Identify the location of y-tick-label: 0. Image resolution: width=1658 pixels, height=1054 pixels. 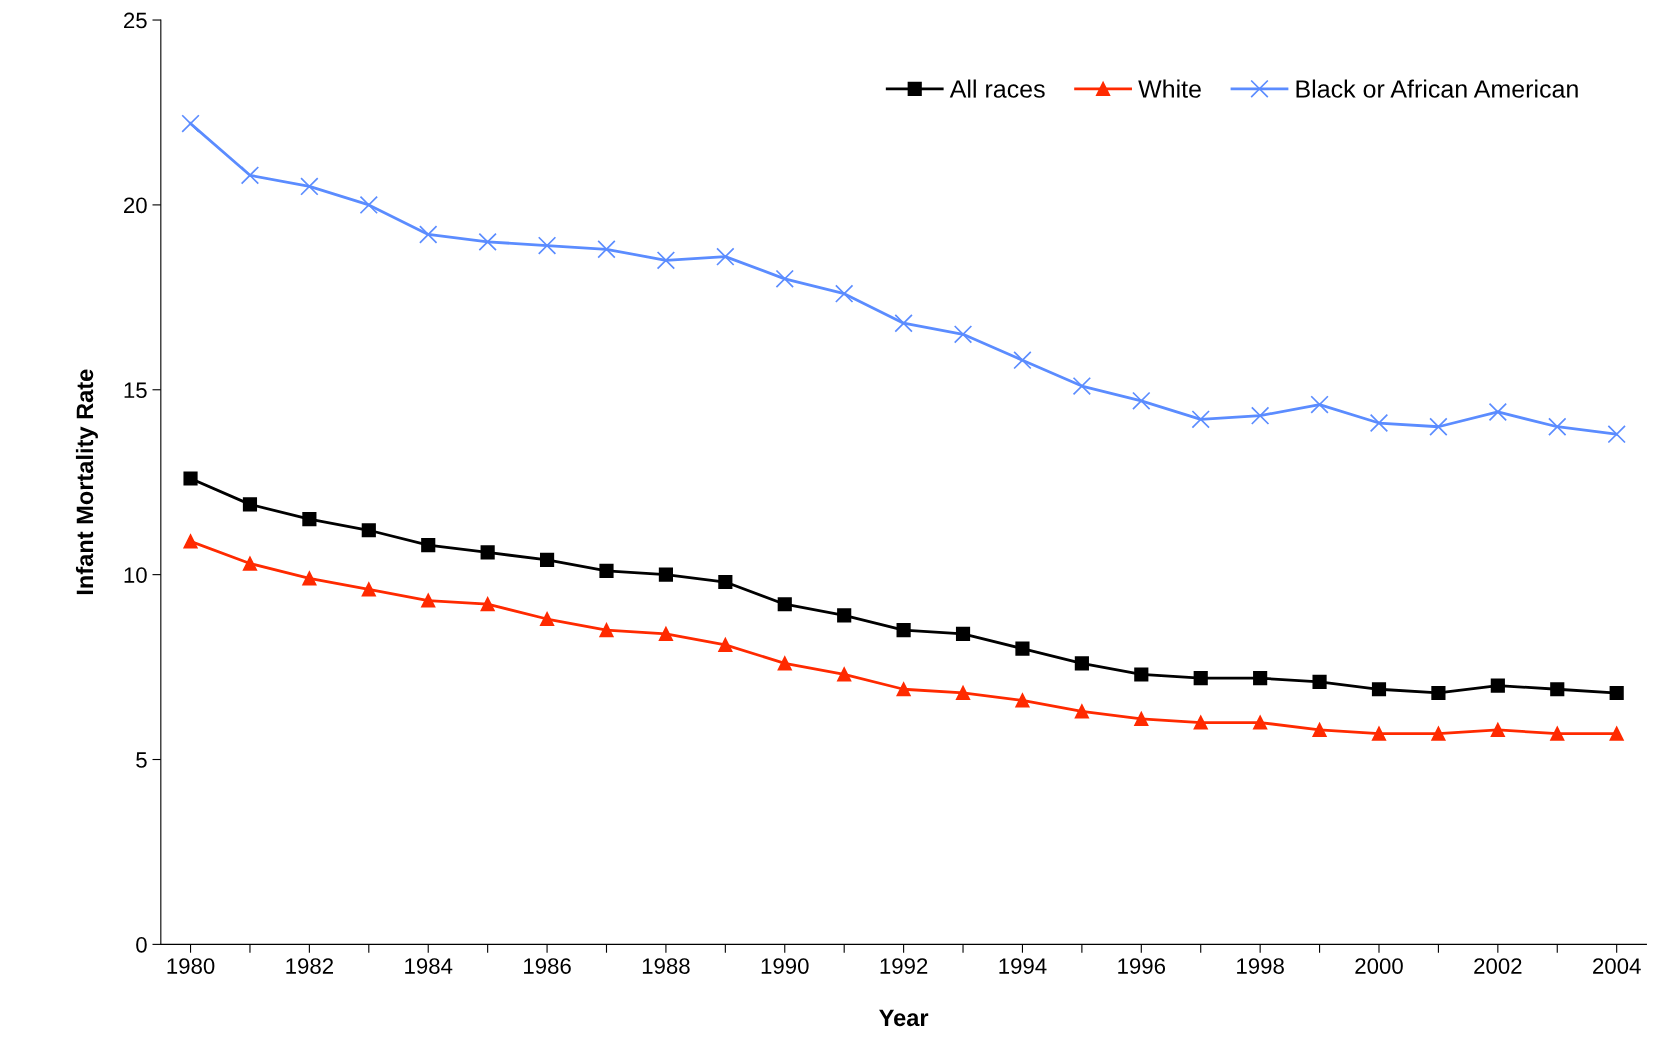
(141, 944).